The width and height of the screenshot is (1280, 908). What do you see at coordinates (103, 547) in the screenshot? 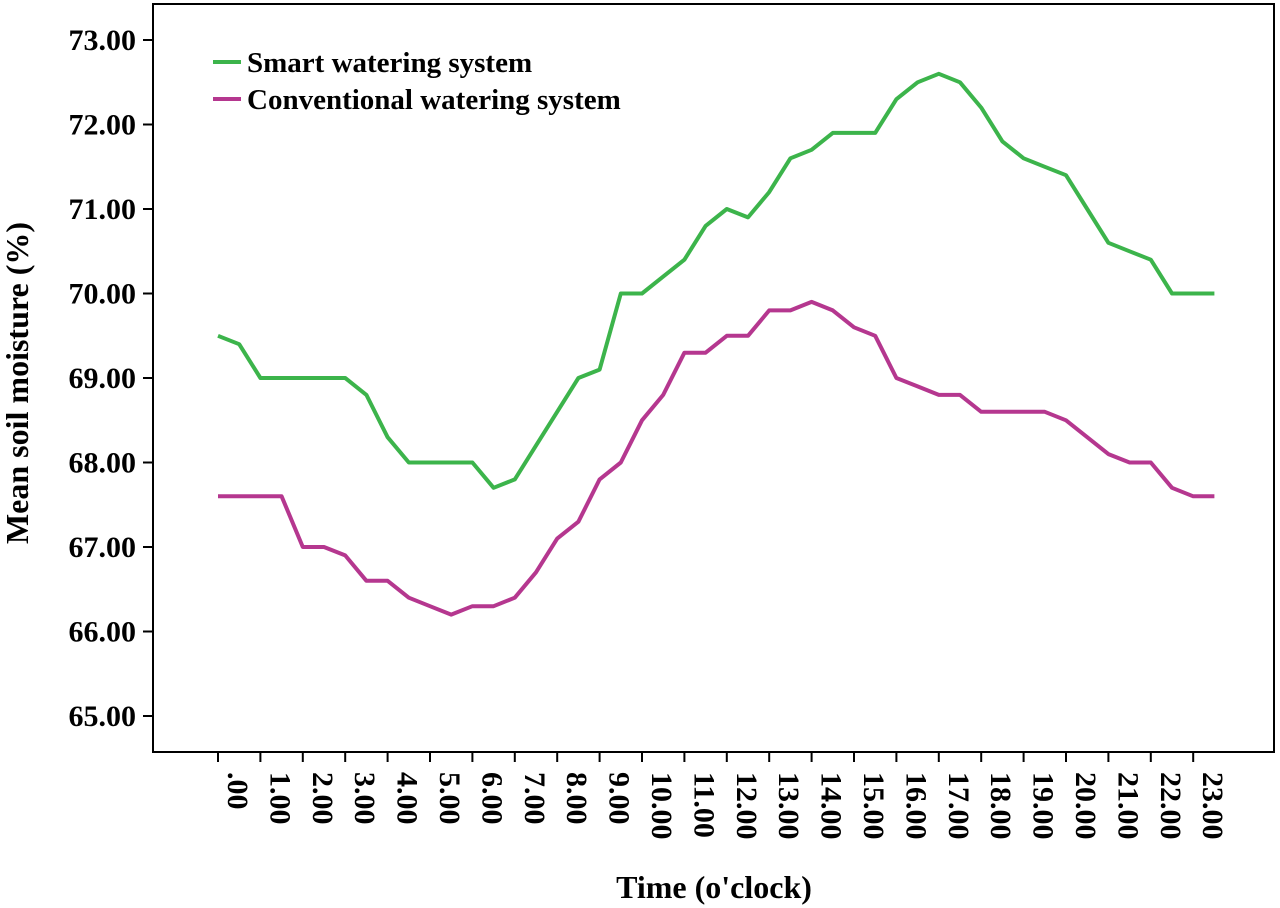
I see `y-tick-label: 67.00` at bounding box center [103, 547].